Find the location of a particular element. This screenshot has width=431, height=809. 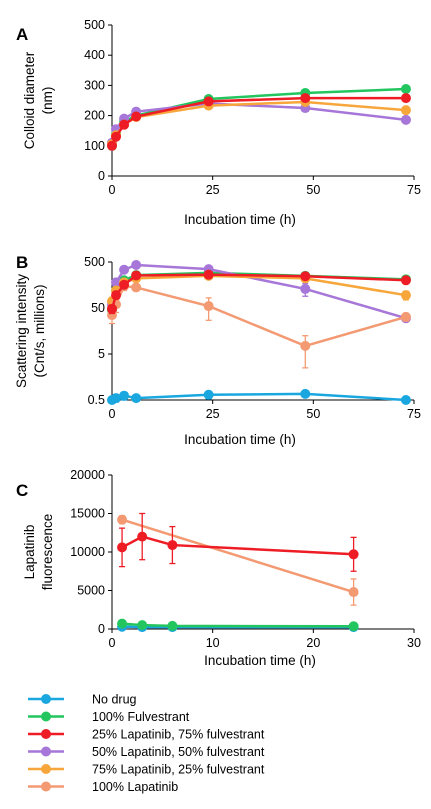

y-tick-label: 400 is located at coordinates (94, 55).